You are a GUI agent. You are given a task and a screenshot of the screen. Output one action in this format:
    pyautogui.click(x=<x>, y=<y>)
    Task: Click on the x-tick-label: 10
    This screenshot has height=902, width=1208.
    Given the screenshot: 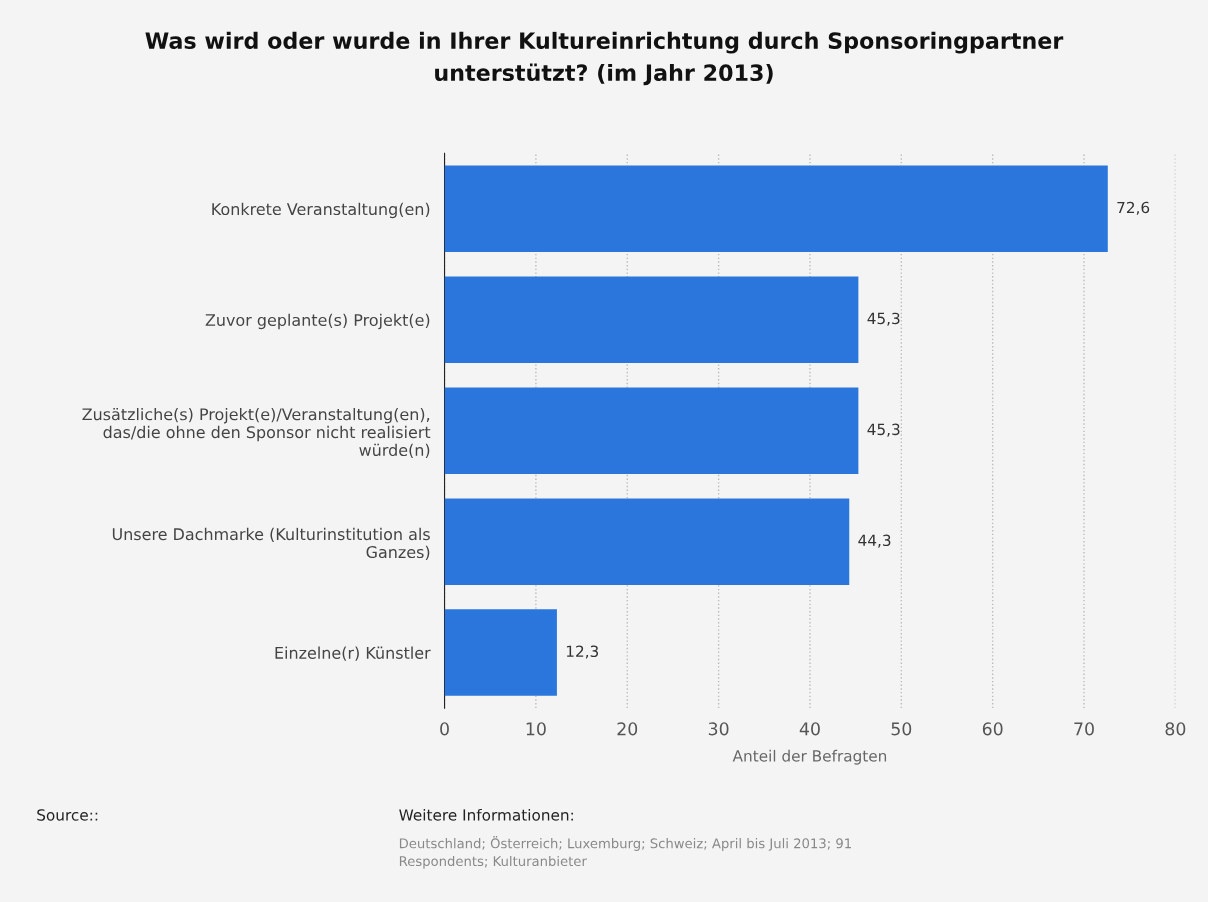 What is the action you would take?
    pyautogui.click(x=536, y=729)
    